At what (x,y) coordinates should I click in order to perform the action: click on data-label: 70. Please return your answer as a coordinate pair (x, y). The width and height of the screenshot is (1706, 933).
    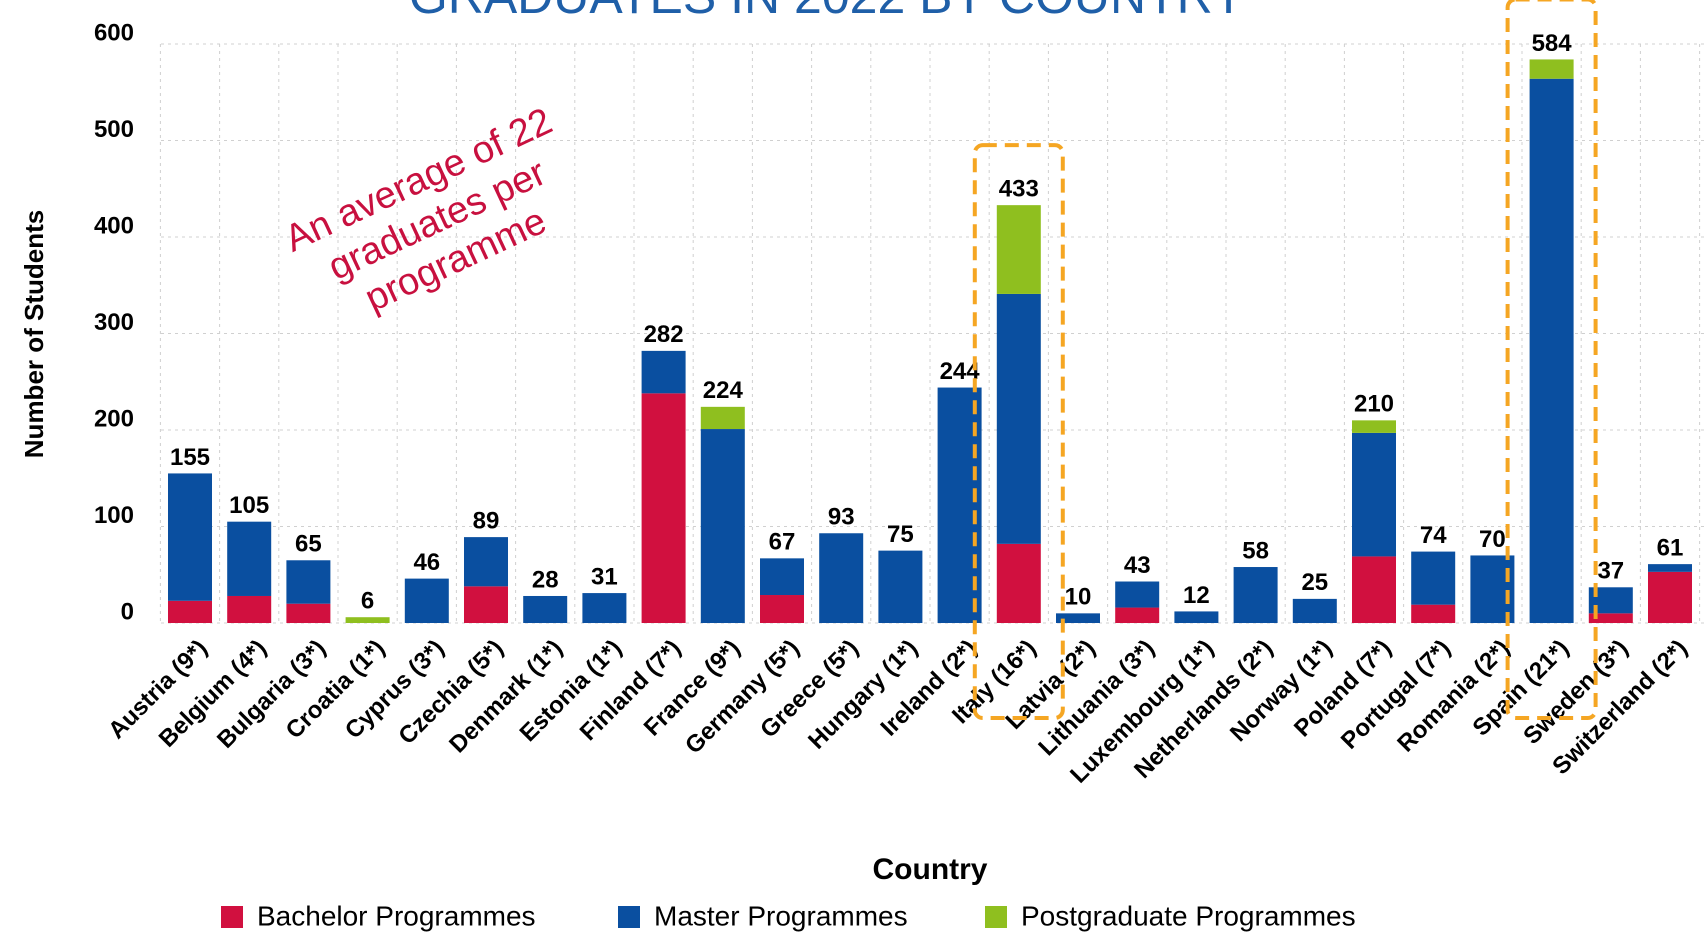
    Looking at the image, I should click on (1492, 539).